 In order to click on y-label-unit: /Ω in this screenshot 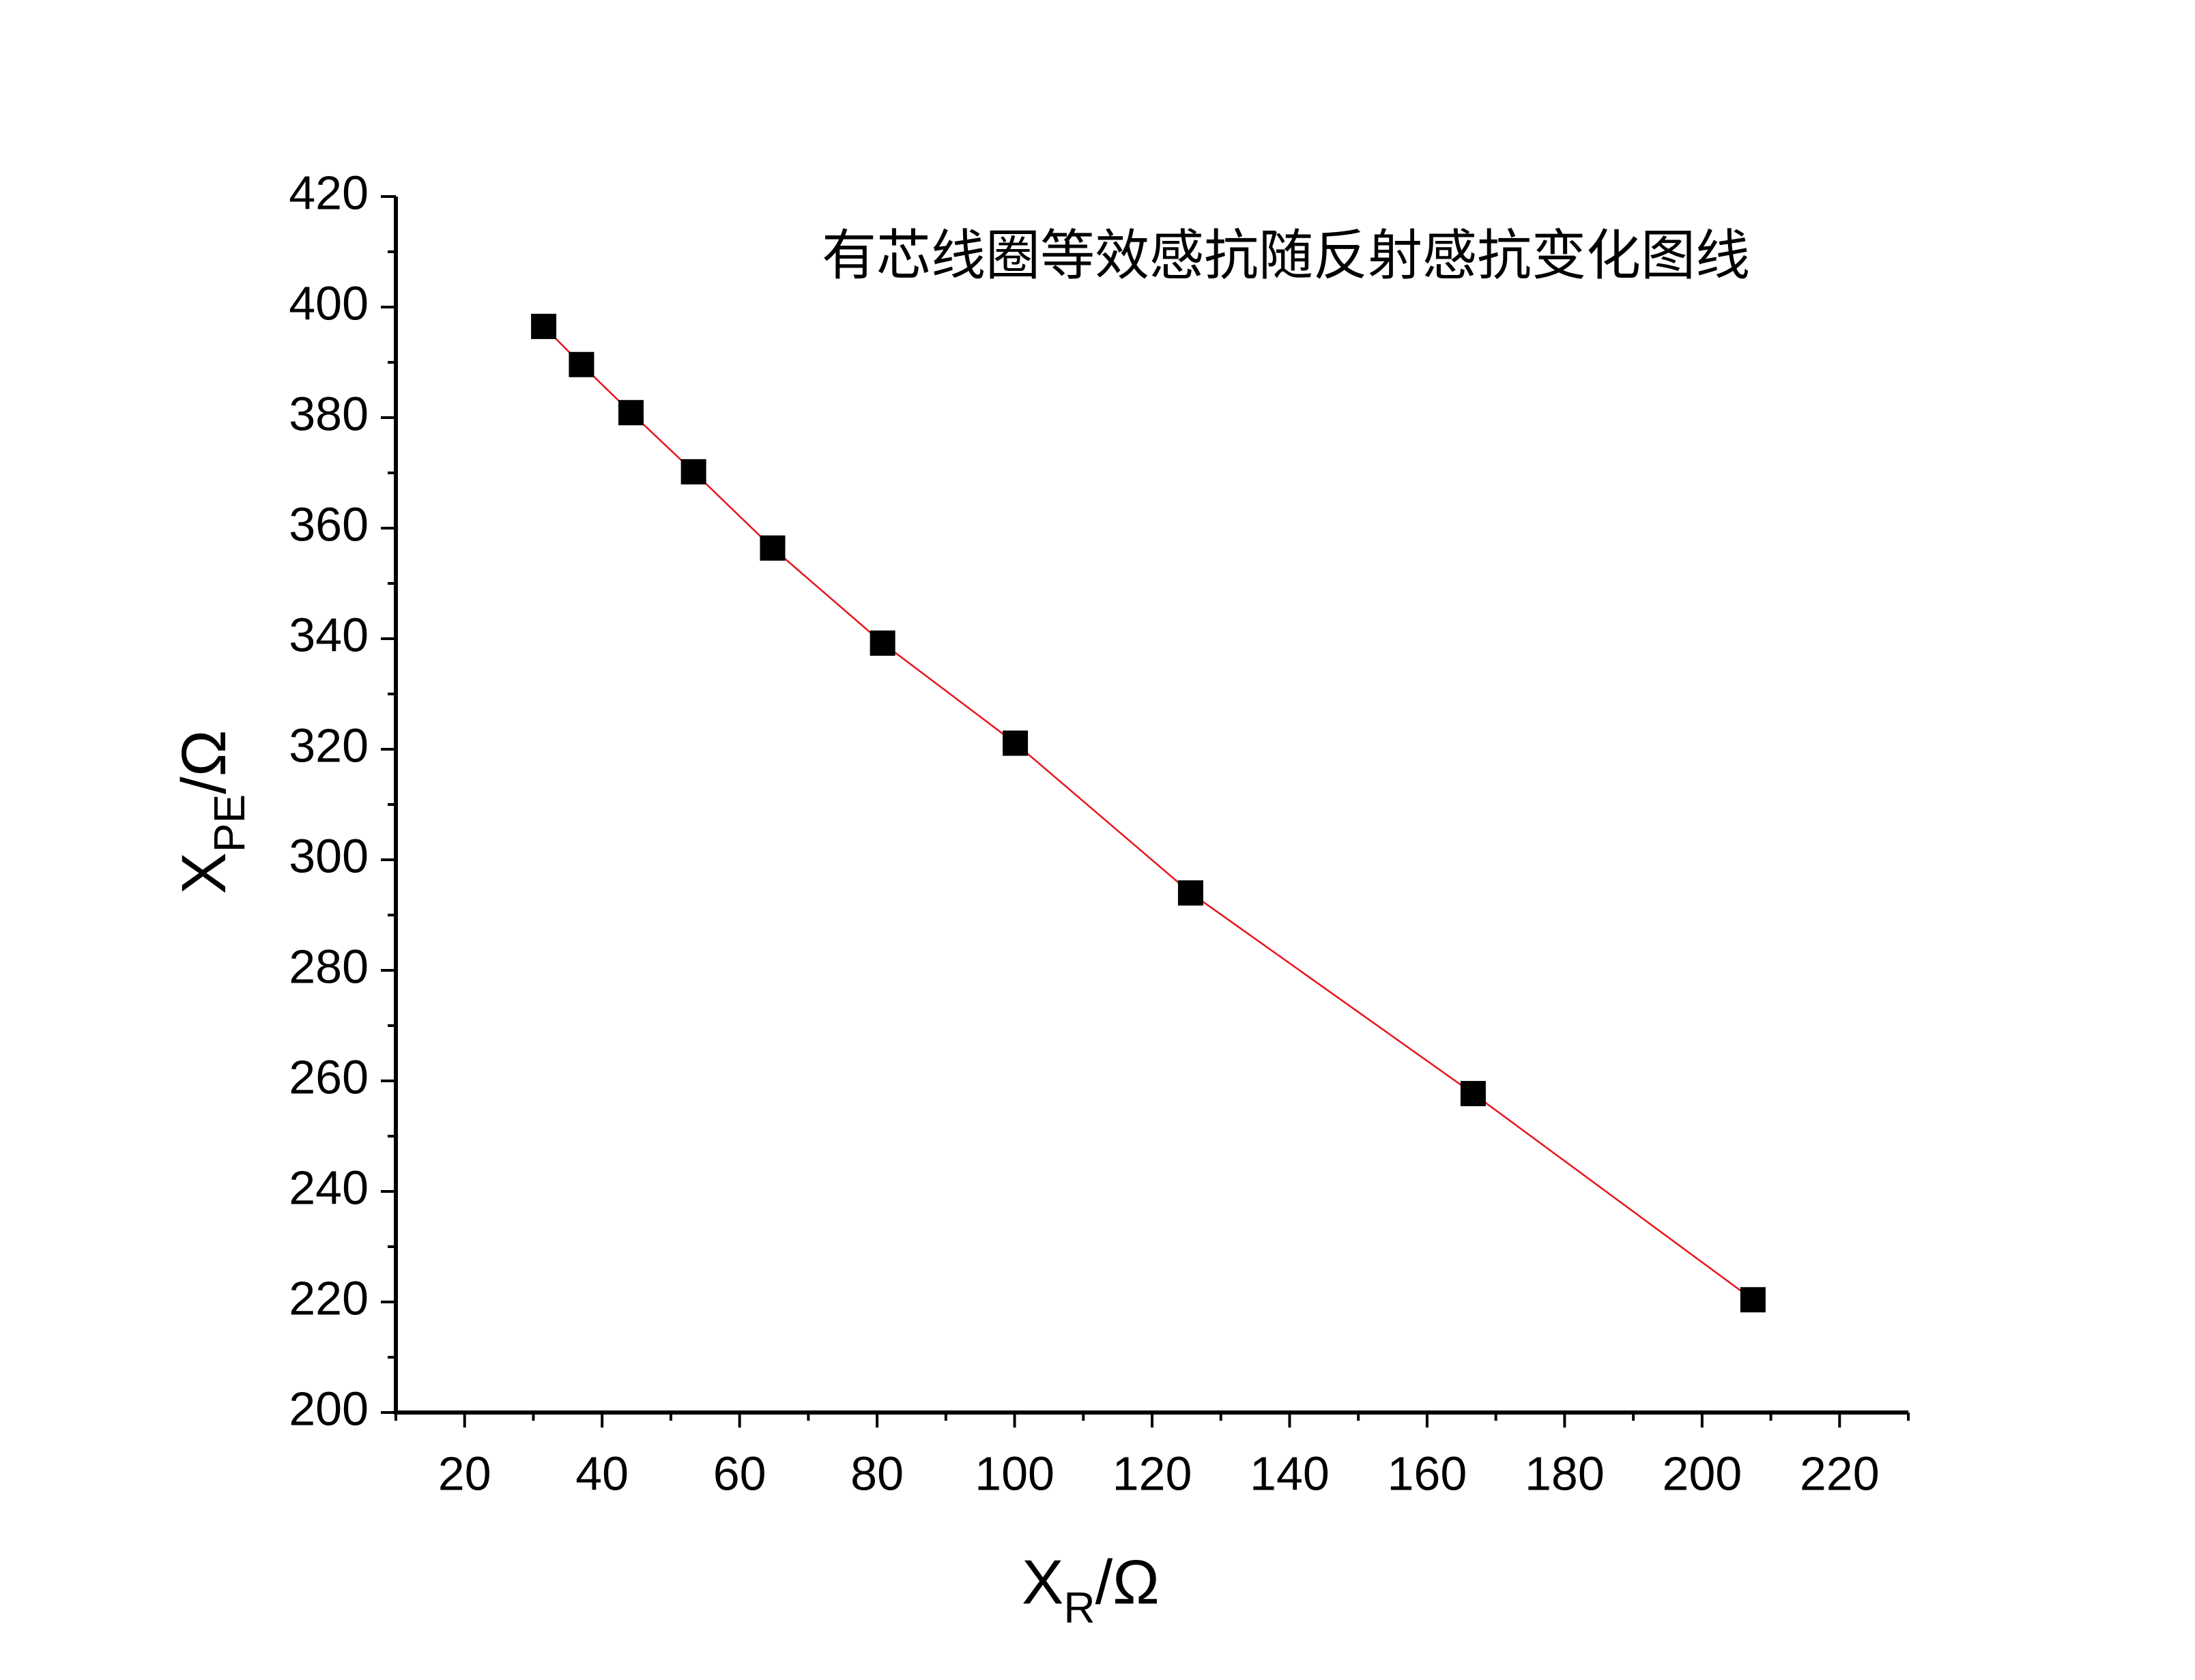, I will do `click(204, 761)`.